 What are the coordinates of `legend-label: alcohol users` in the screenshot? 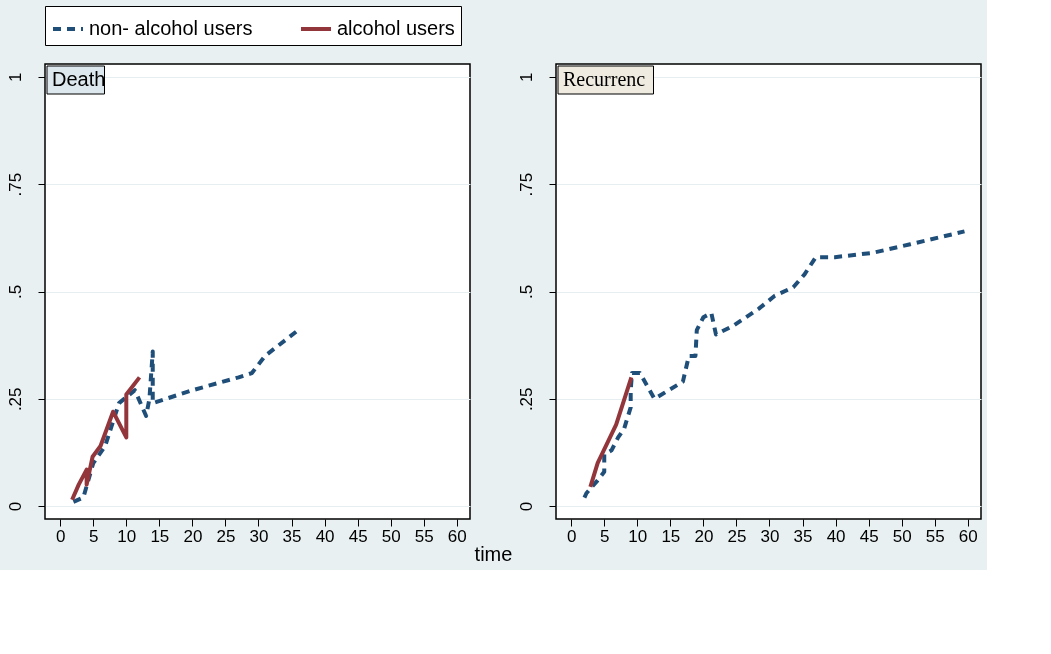 It's located at (396, 28).